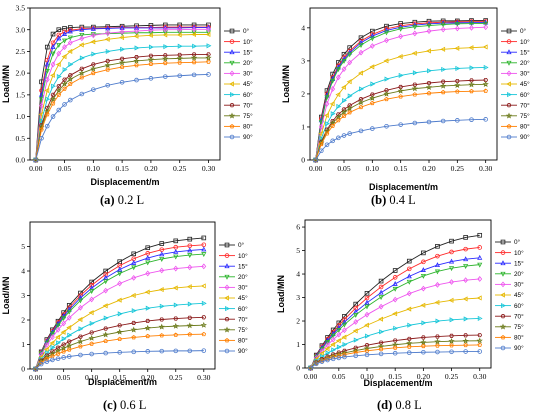  I want to click on series-30°, so click(120, 317).